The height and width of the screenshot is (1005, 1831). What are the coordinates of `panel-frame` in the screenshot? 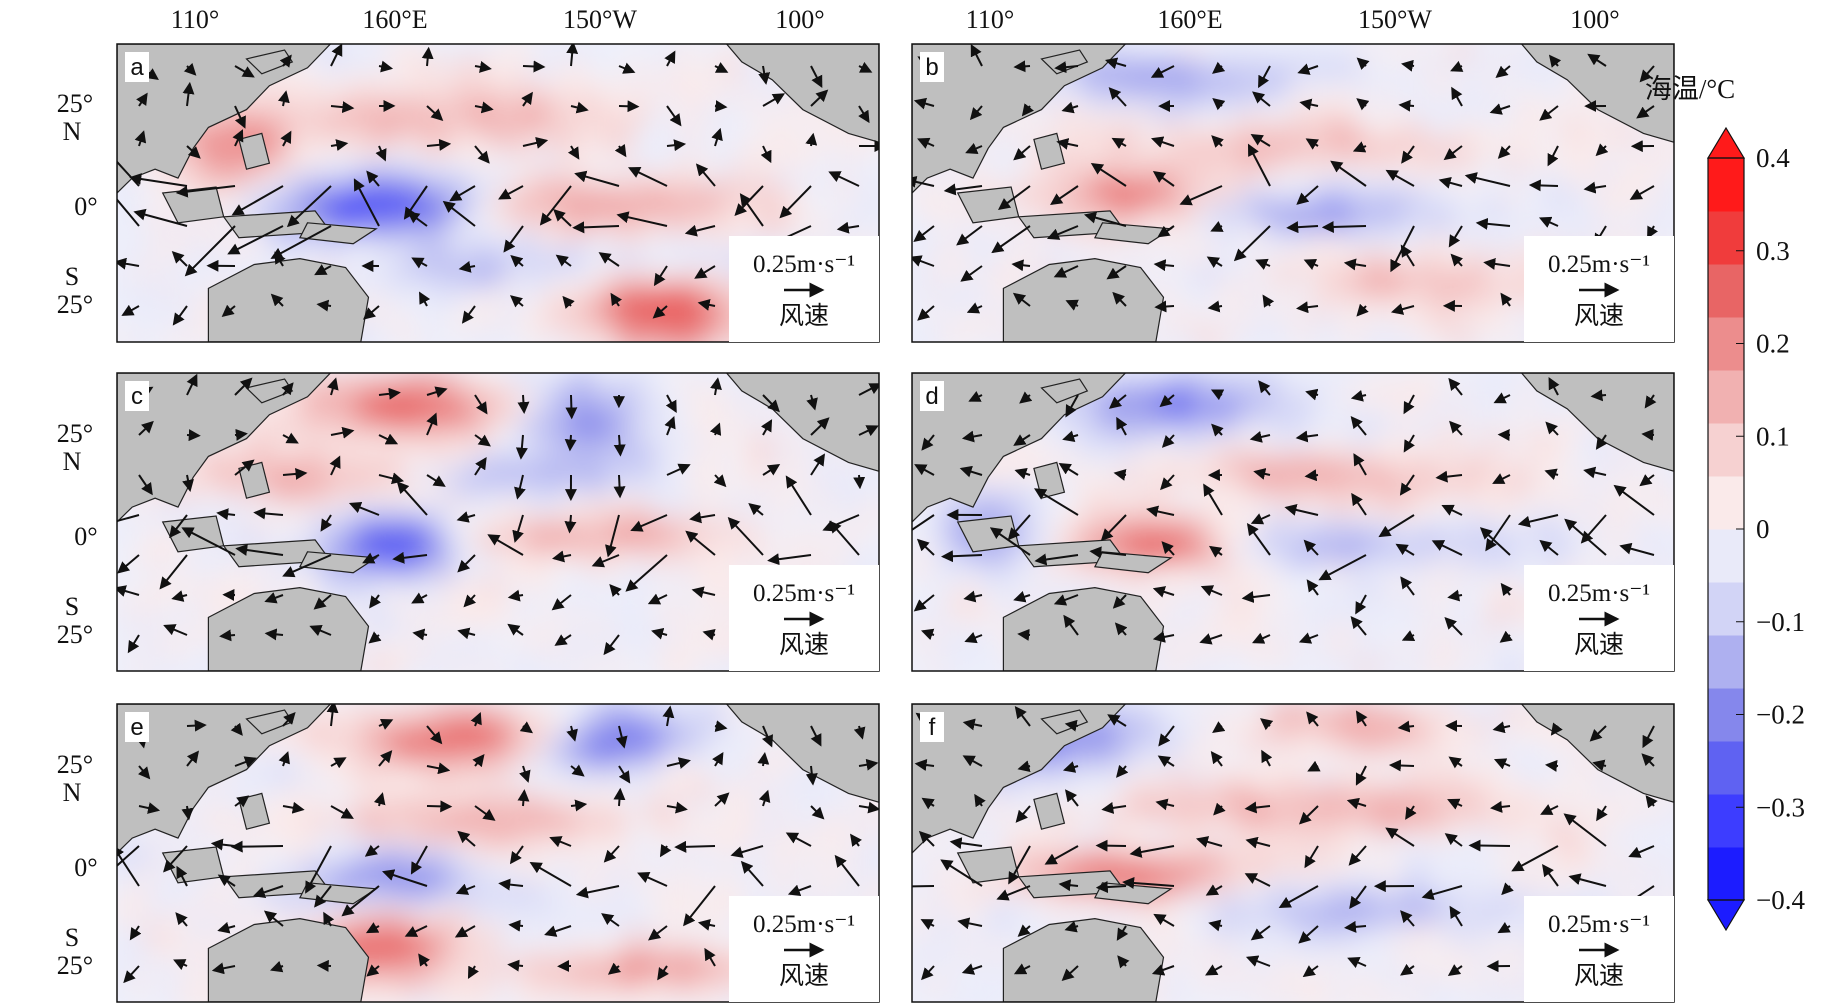 It's located at (498, 853).